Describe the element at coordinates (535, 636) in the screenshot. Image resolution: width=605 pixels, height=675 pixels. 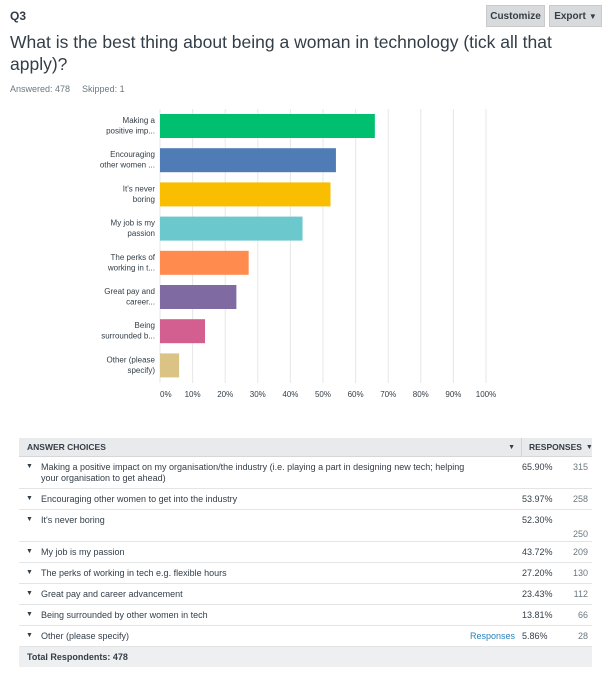
I see `response-percent: 5.86%` at that location.